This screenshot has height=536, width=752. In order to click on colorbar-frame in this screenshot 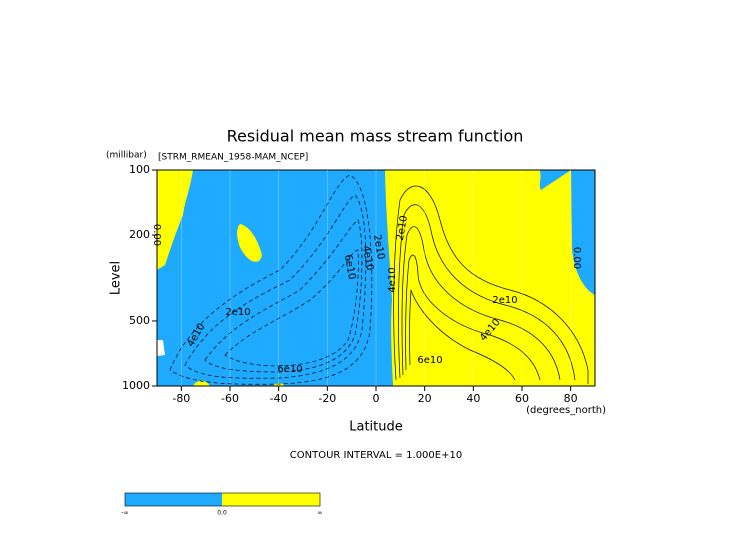, I will do `click(222, 499)`.